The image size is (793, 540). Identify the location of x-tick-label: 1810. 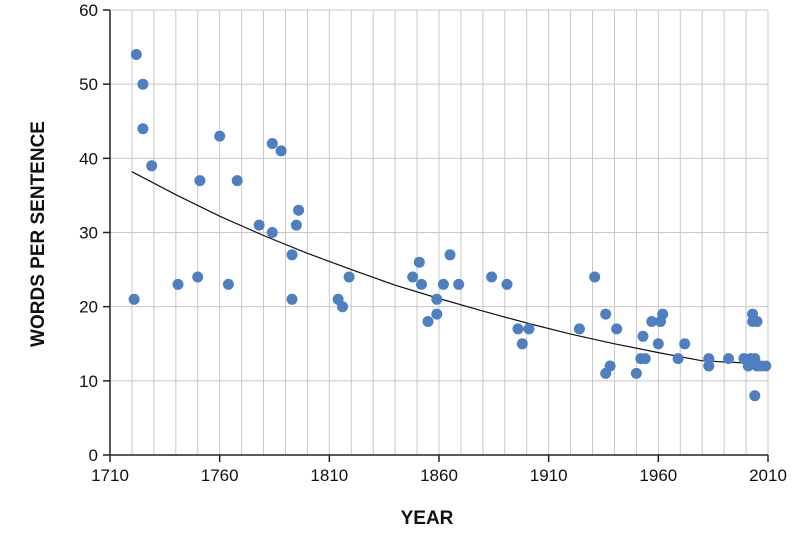
(329, 475).